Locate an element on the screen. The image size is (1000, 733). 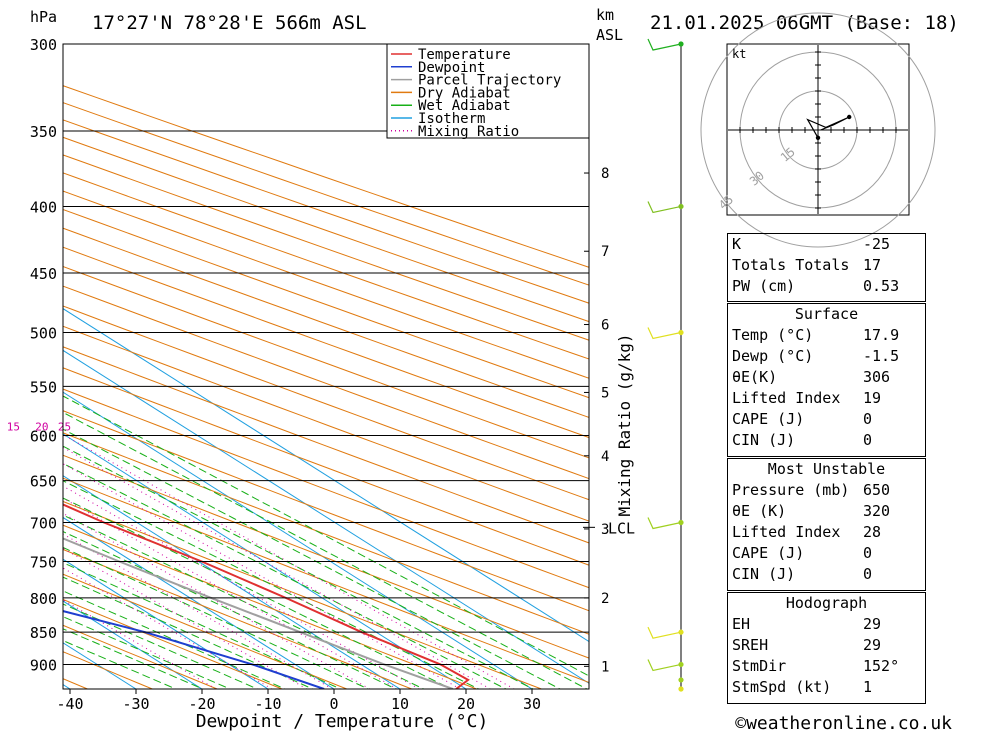
index-value: 17.9 is located at coordinates (881, 335).